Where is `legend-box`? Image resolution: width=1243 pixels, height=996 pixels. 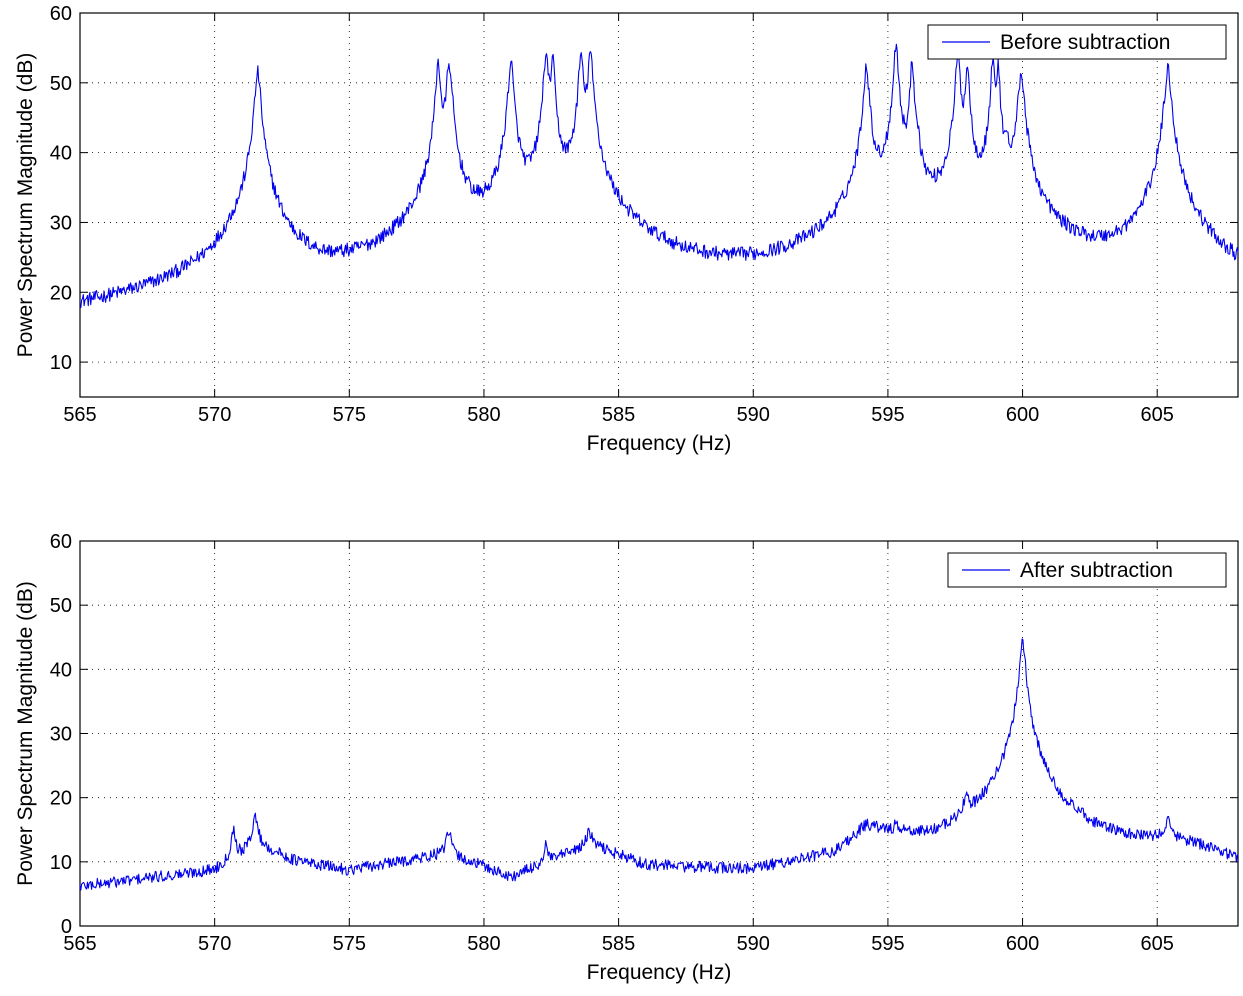 legend-box is located at coordinates (1077, 42).